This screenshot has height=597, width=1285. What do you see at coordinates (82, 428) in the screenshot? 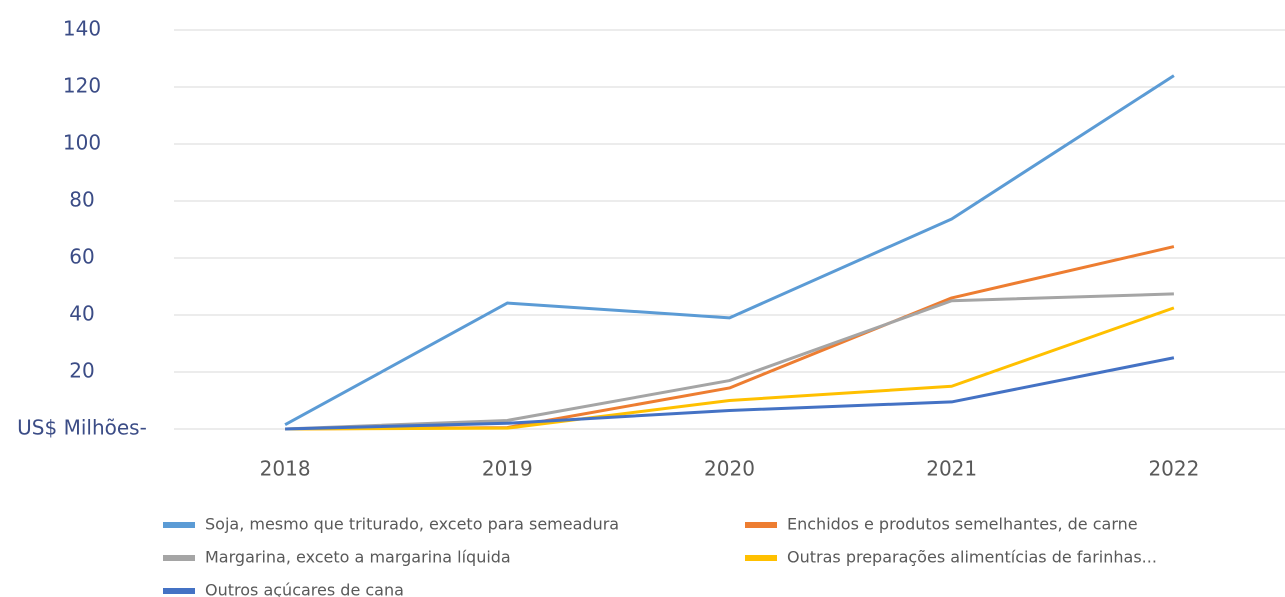
I see `y-tick-label: US$ Milhões-` at bounding box center [82, 428].